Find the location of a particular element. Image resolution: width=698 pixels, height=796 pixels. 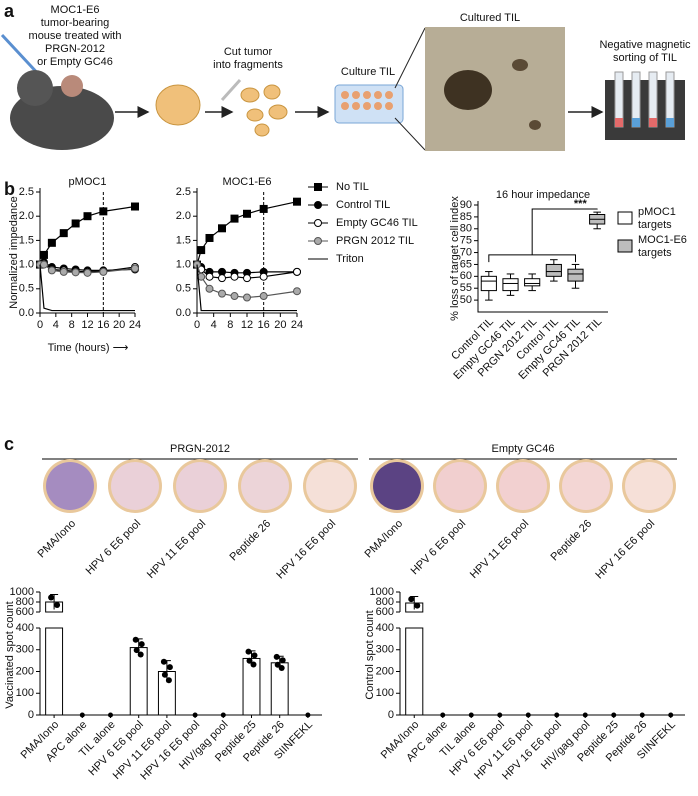

step-label: sorting of TIL is located at coordinates (645, 58).